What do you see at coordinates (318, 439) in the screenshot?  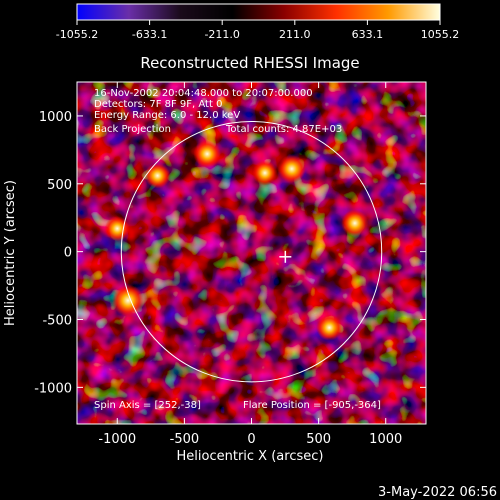 I see `x-tick-label: 500` at bounding box center [318, 439].